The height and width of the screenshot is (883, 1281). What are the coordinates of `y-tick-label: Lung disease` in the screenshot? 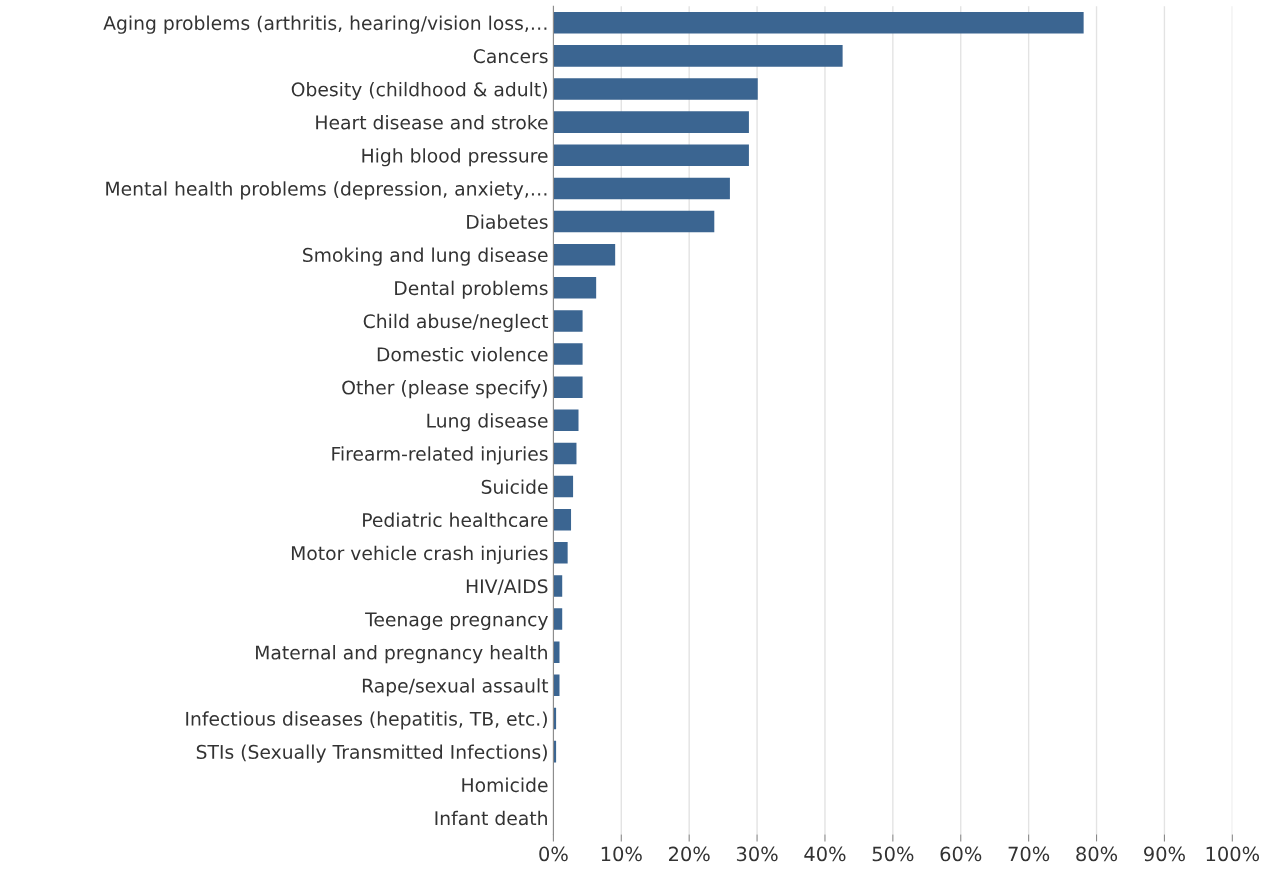 It's located at (487, 422).